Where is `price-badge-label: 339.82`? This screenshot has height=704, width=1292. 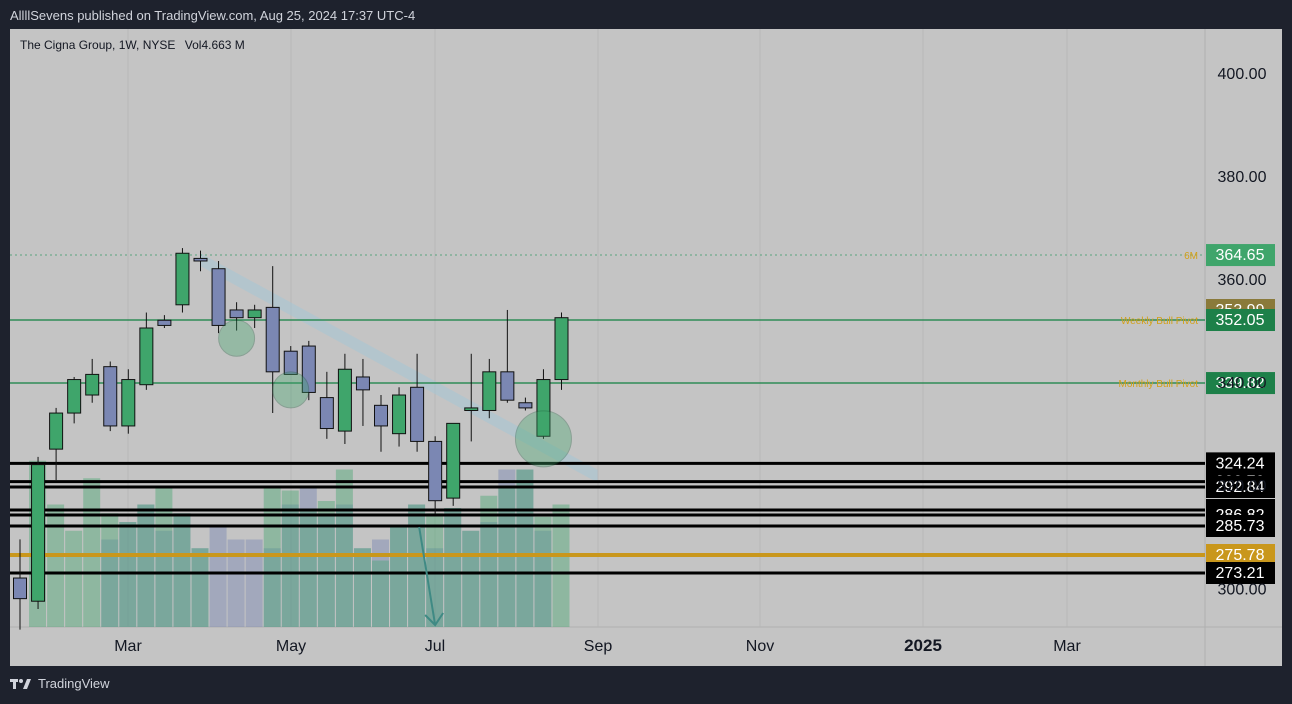
price-badge-label: 339.82 is located at coordinates (1240, 383).